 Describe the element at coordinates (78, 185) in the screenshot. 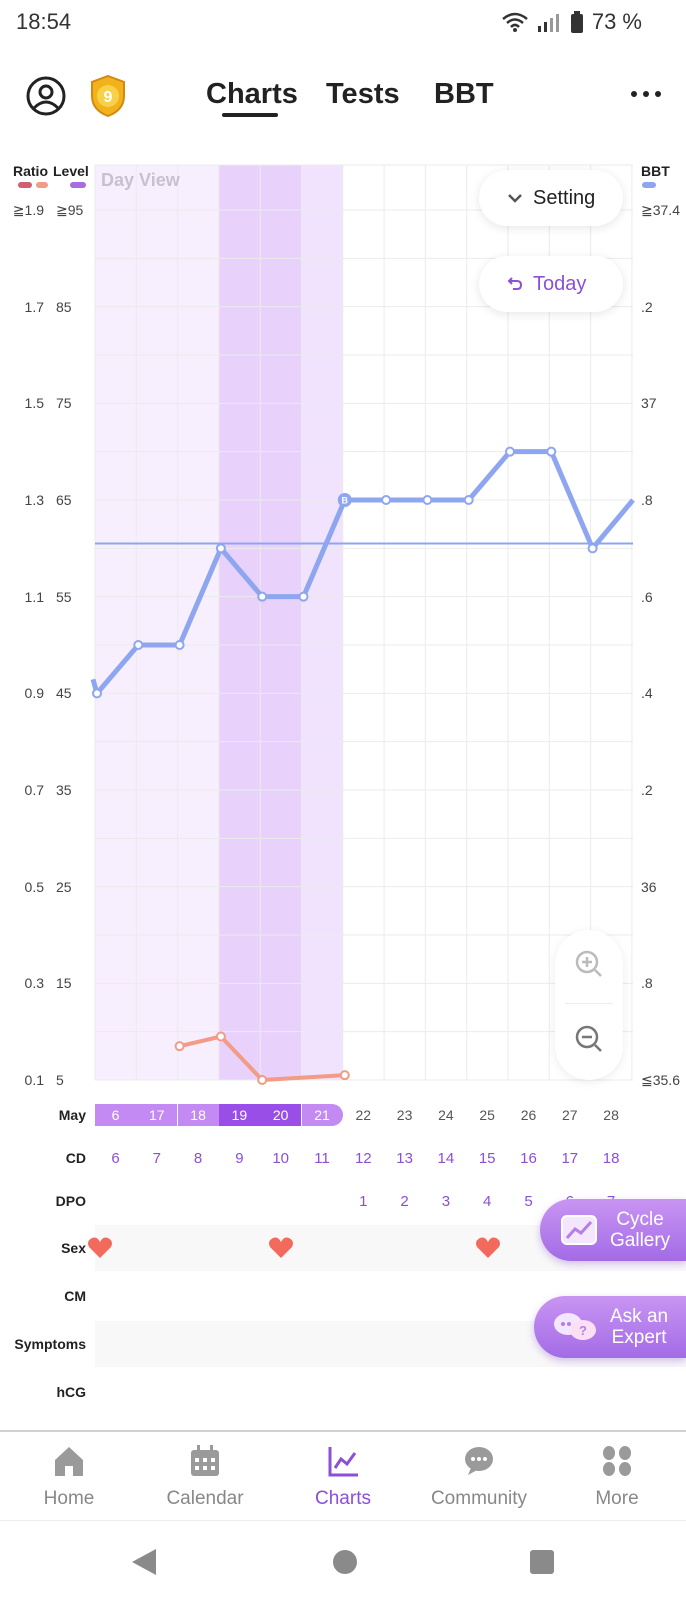

I see `level-legend-swatch` at that location.